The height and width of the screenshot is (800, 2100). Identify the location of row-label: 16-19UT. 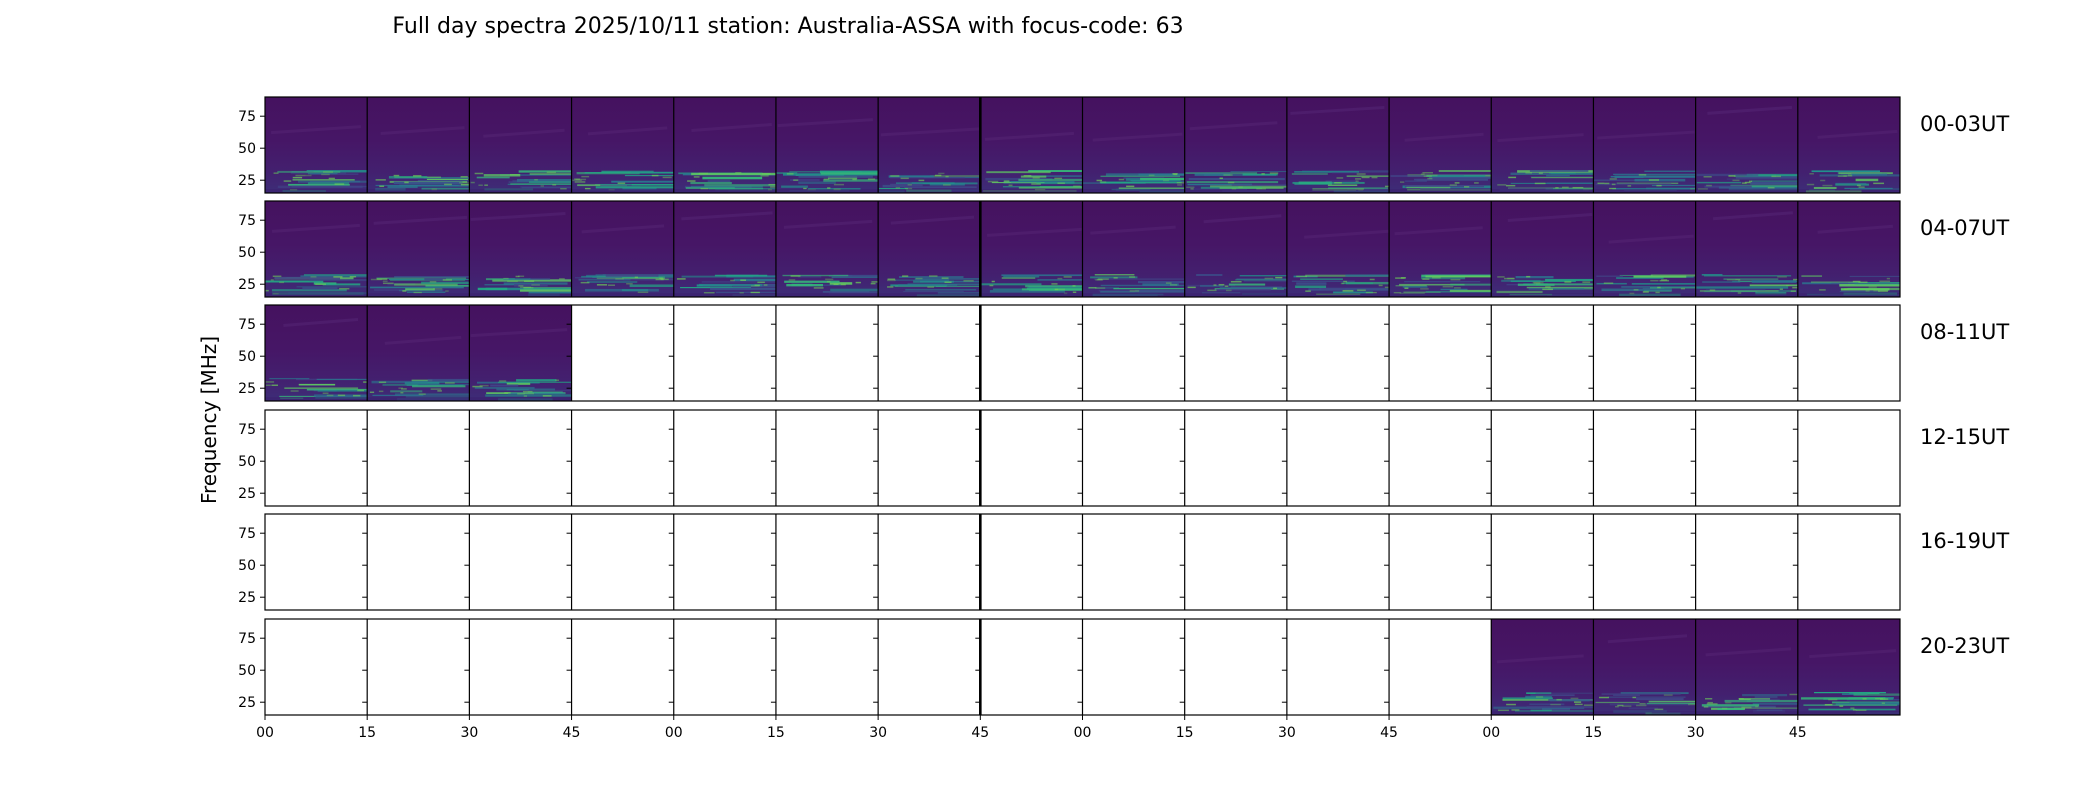
(1964, 541).